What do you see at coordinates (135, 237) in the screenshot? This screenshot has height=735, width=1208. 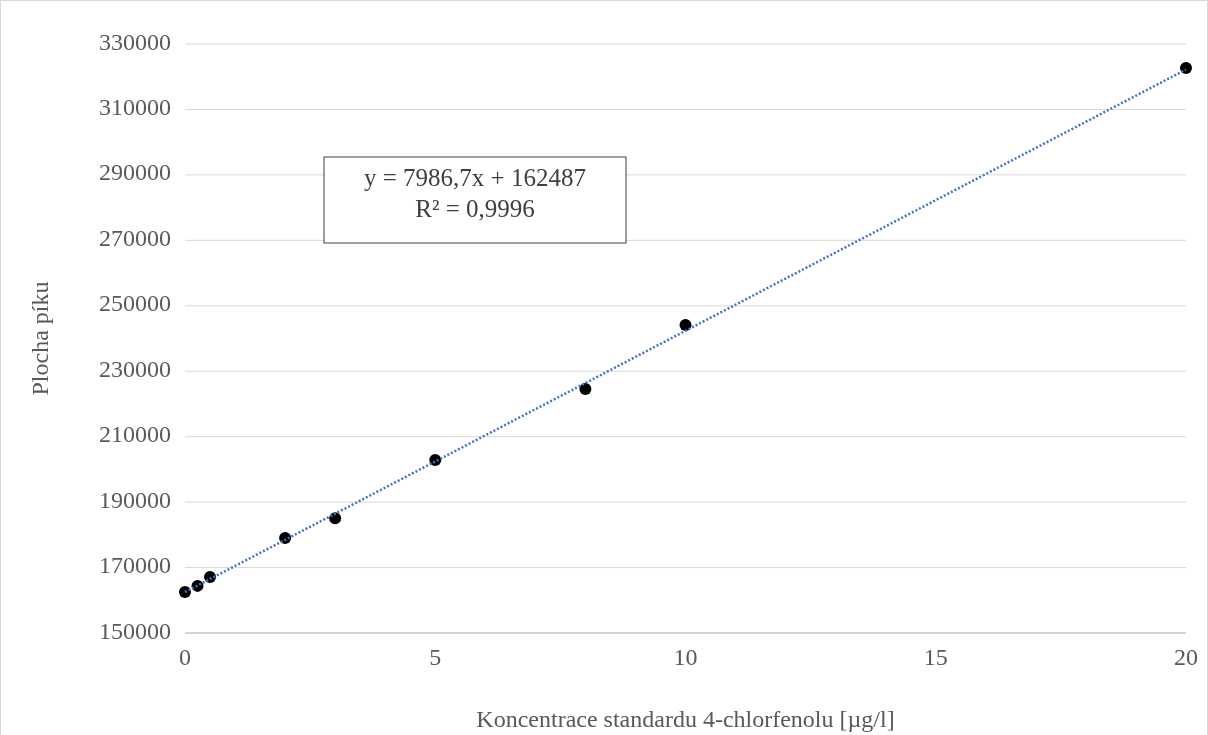 I see `y-tick-label: 270000` at bounding box center [135, 237].